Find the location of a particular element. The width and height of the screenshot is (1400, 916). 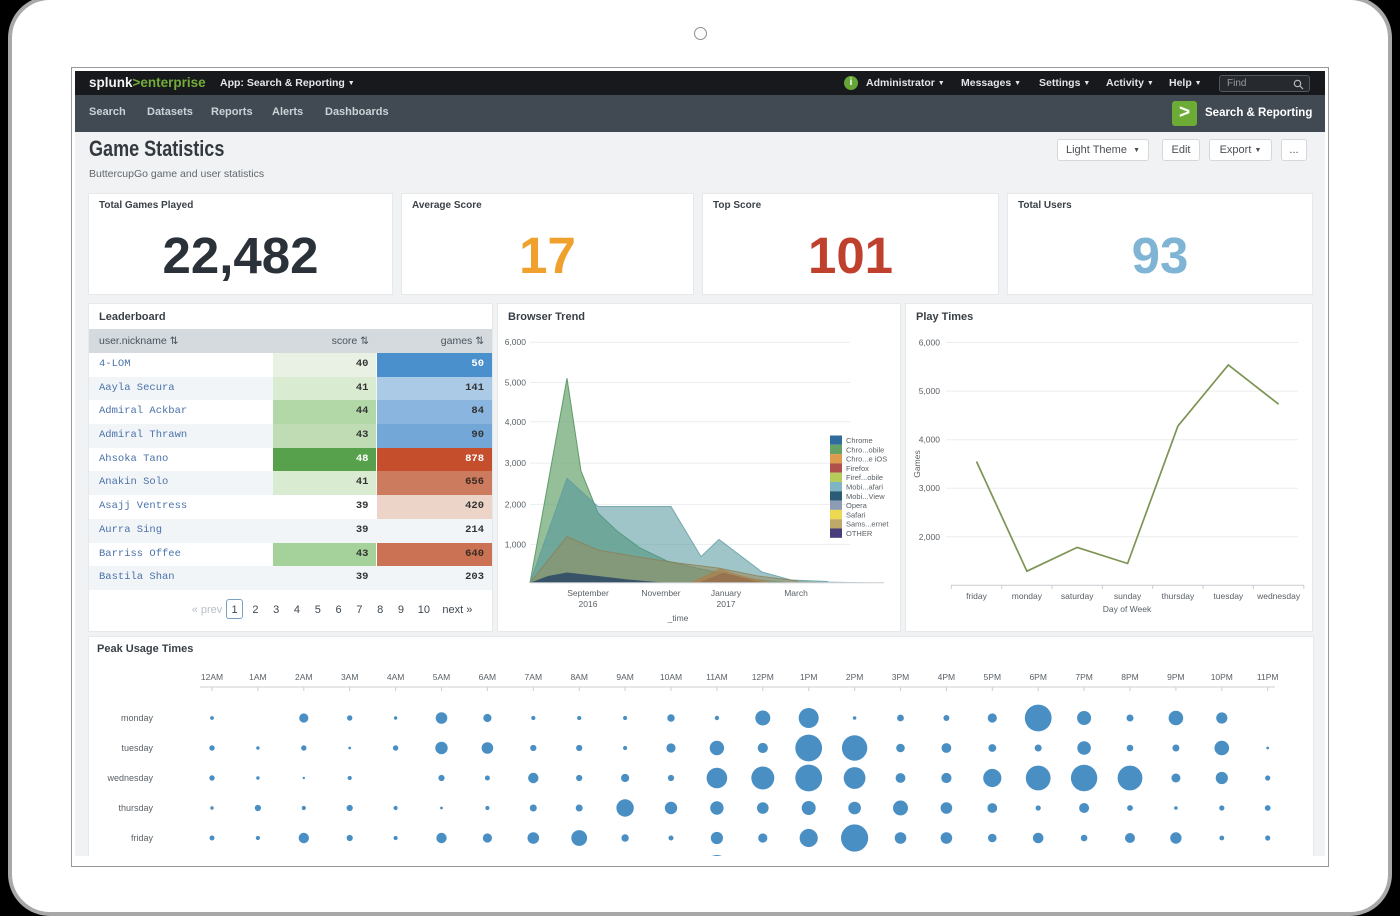

svg-text: Chro...e iOS is located at coordinates (866, 459).